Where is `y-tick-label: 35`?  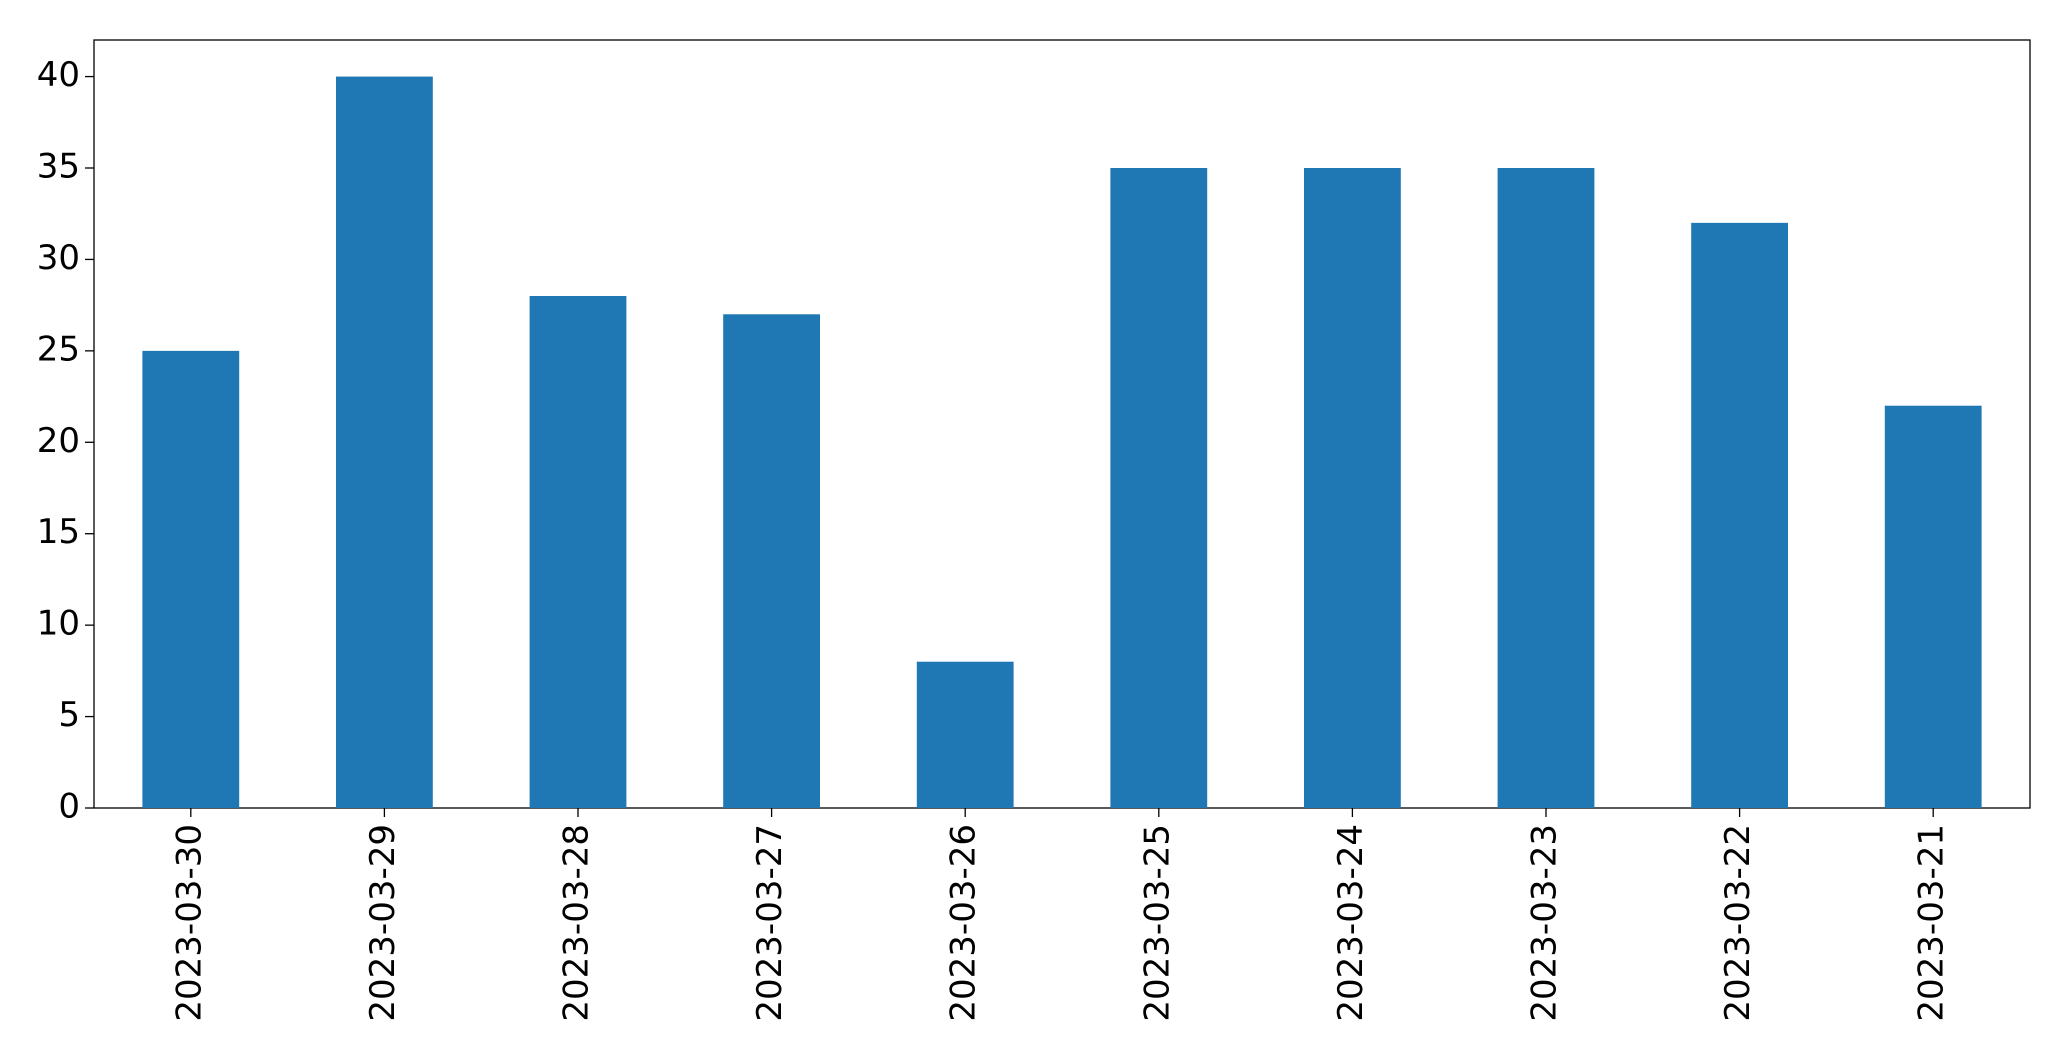
y-tick-label: 35 is located at coordinates (58, 167).